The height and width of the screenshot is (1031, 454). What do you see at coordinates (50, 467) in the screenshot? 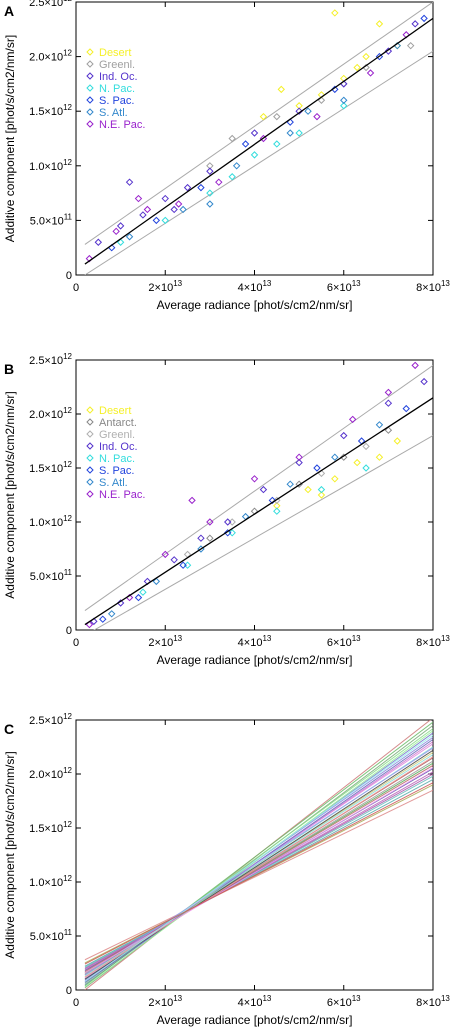
I see `y-tick-label: 1.5×10¹²` at bounding box center [50, 467].